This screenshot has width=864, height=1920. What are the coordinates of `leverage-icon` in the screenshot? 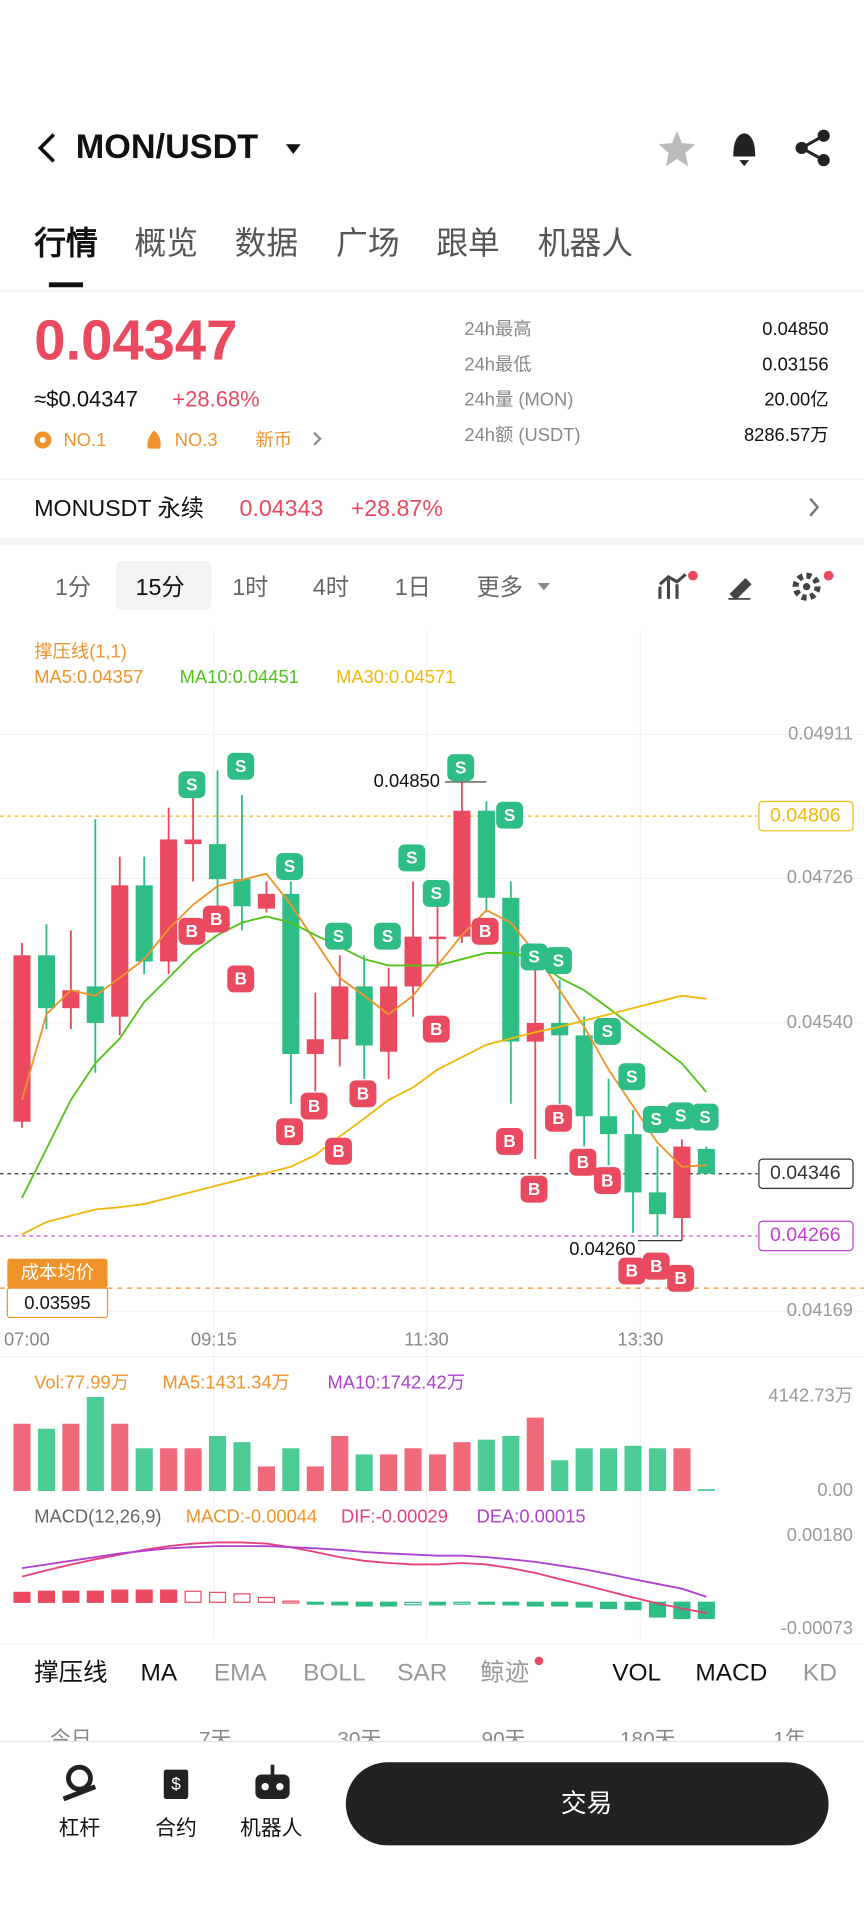 It's located at (79, 1783).